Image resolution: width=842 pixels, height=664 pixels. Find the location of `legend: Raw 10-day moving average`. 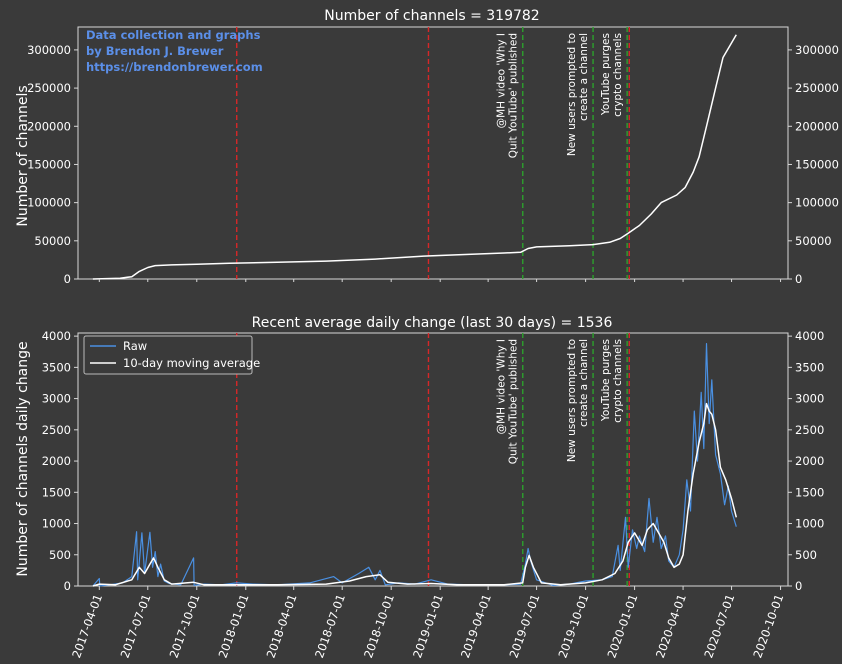

legend: Raw 10-day moving average is located at coordinates (171, 355).